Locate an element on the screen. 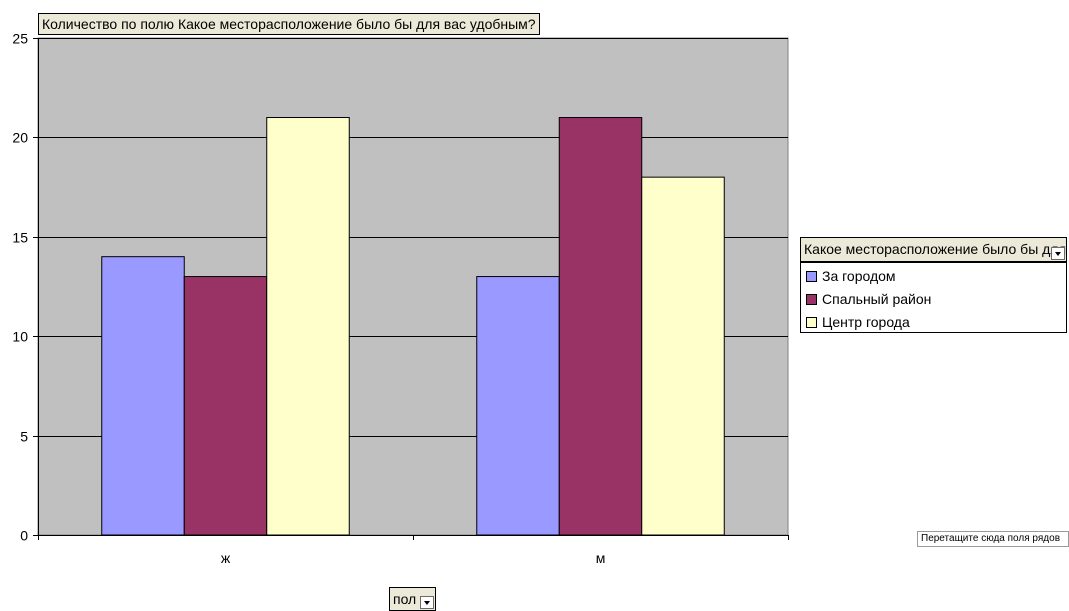 This screenshot has height=611, width=1069. y-tick-label: 15 is located at coordinates (20, 238).